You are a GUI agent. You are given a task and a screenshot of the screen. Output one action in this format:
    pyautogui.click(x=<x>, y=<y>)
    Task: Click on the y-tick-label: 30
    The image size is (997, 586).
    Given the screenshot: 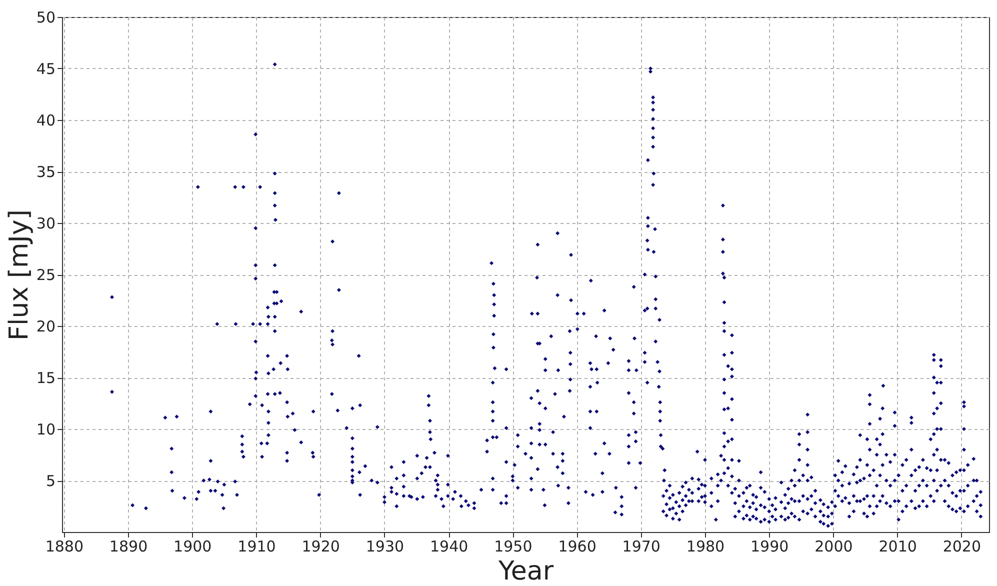 What is the action you would take?
    pyautogui.click(x=46, y=223)
    